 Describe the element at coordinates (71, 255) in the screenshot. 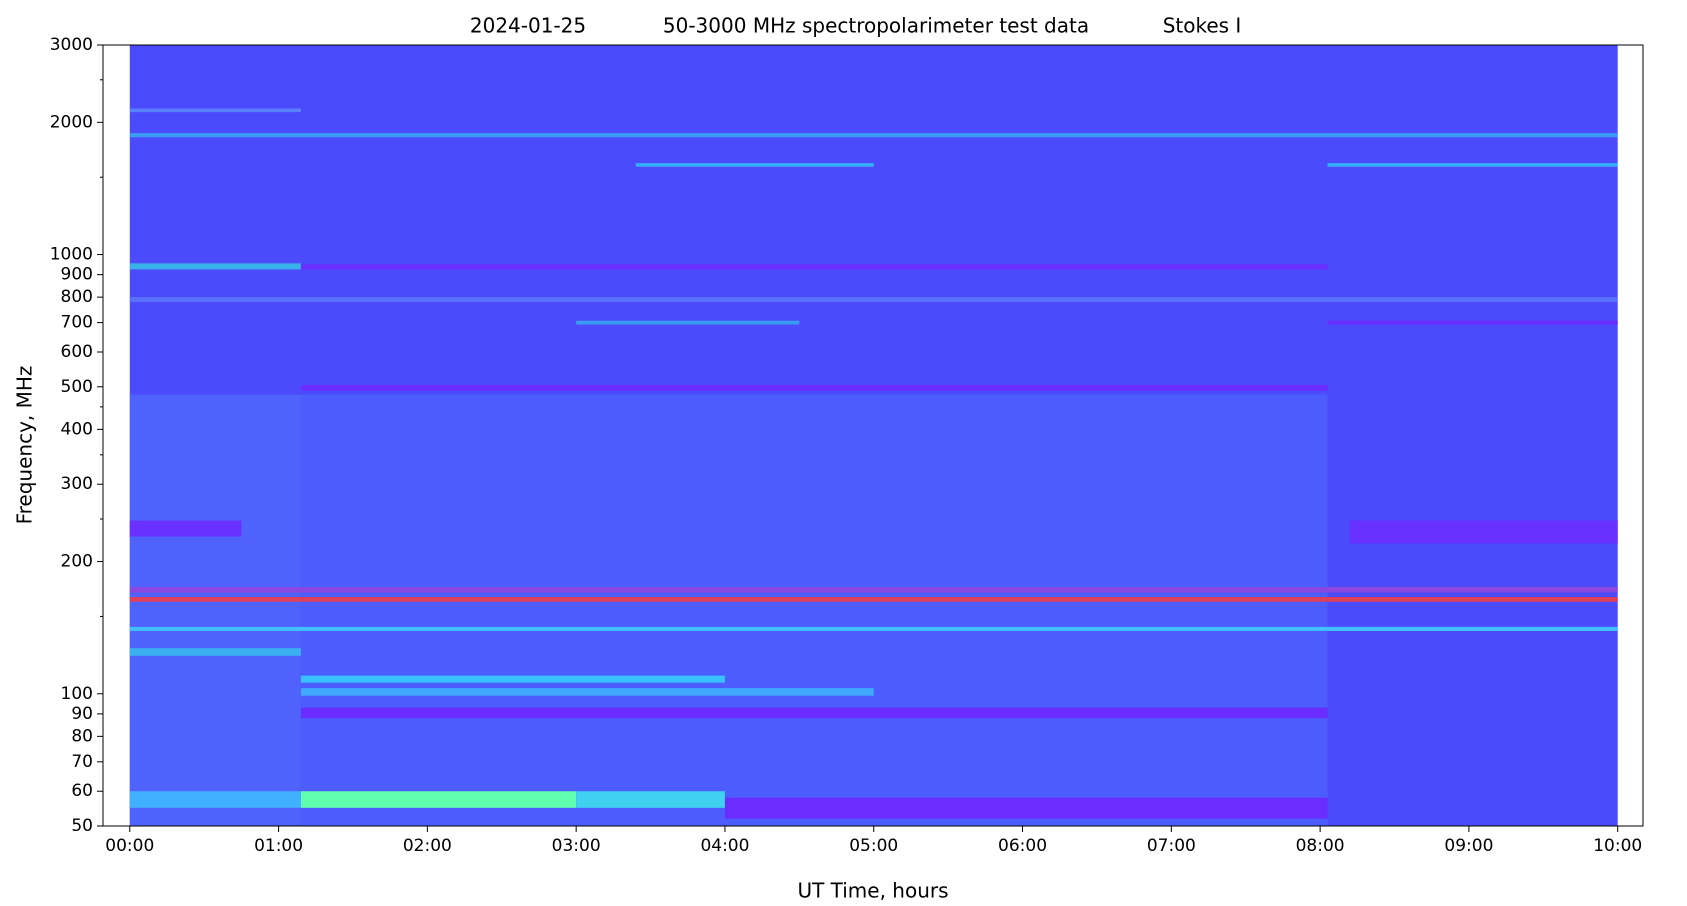

I see `y-tick-label: 1000` at that location.